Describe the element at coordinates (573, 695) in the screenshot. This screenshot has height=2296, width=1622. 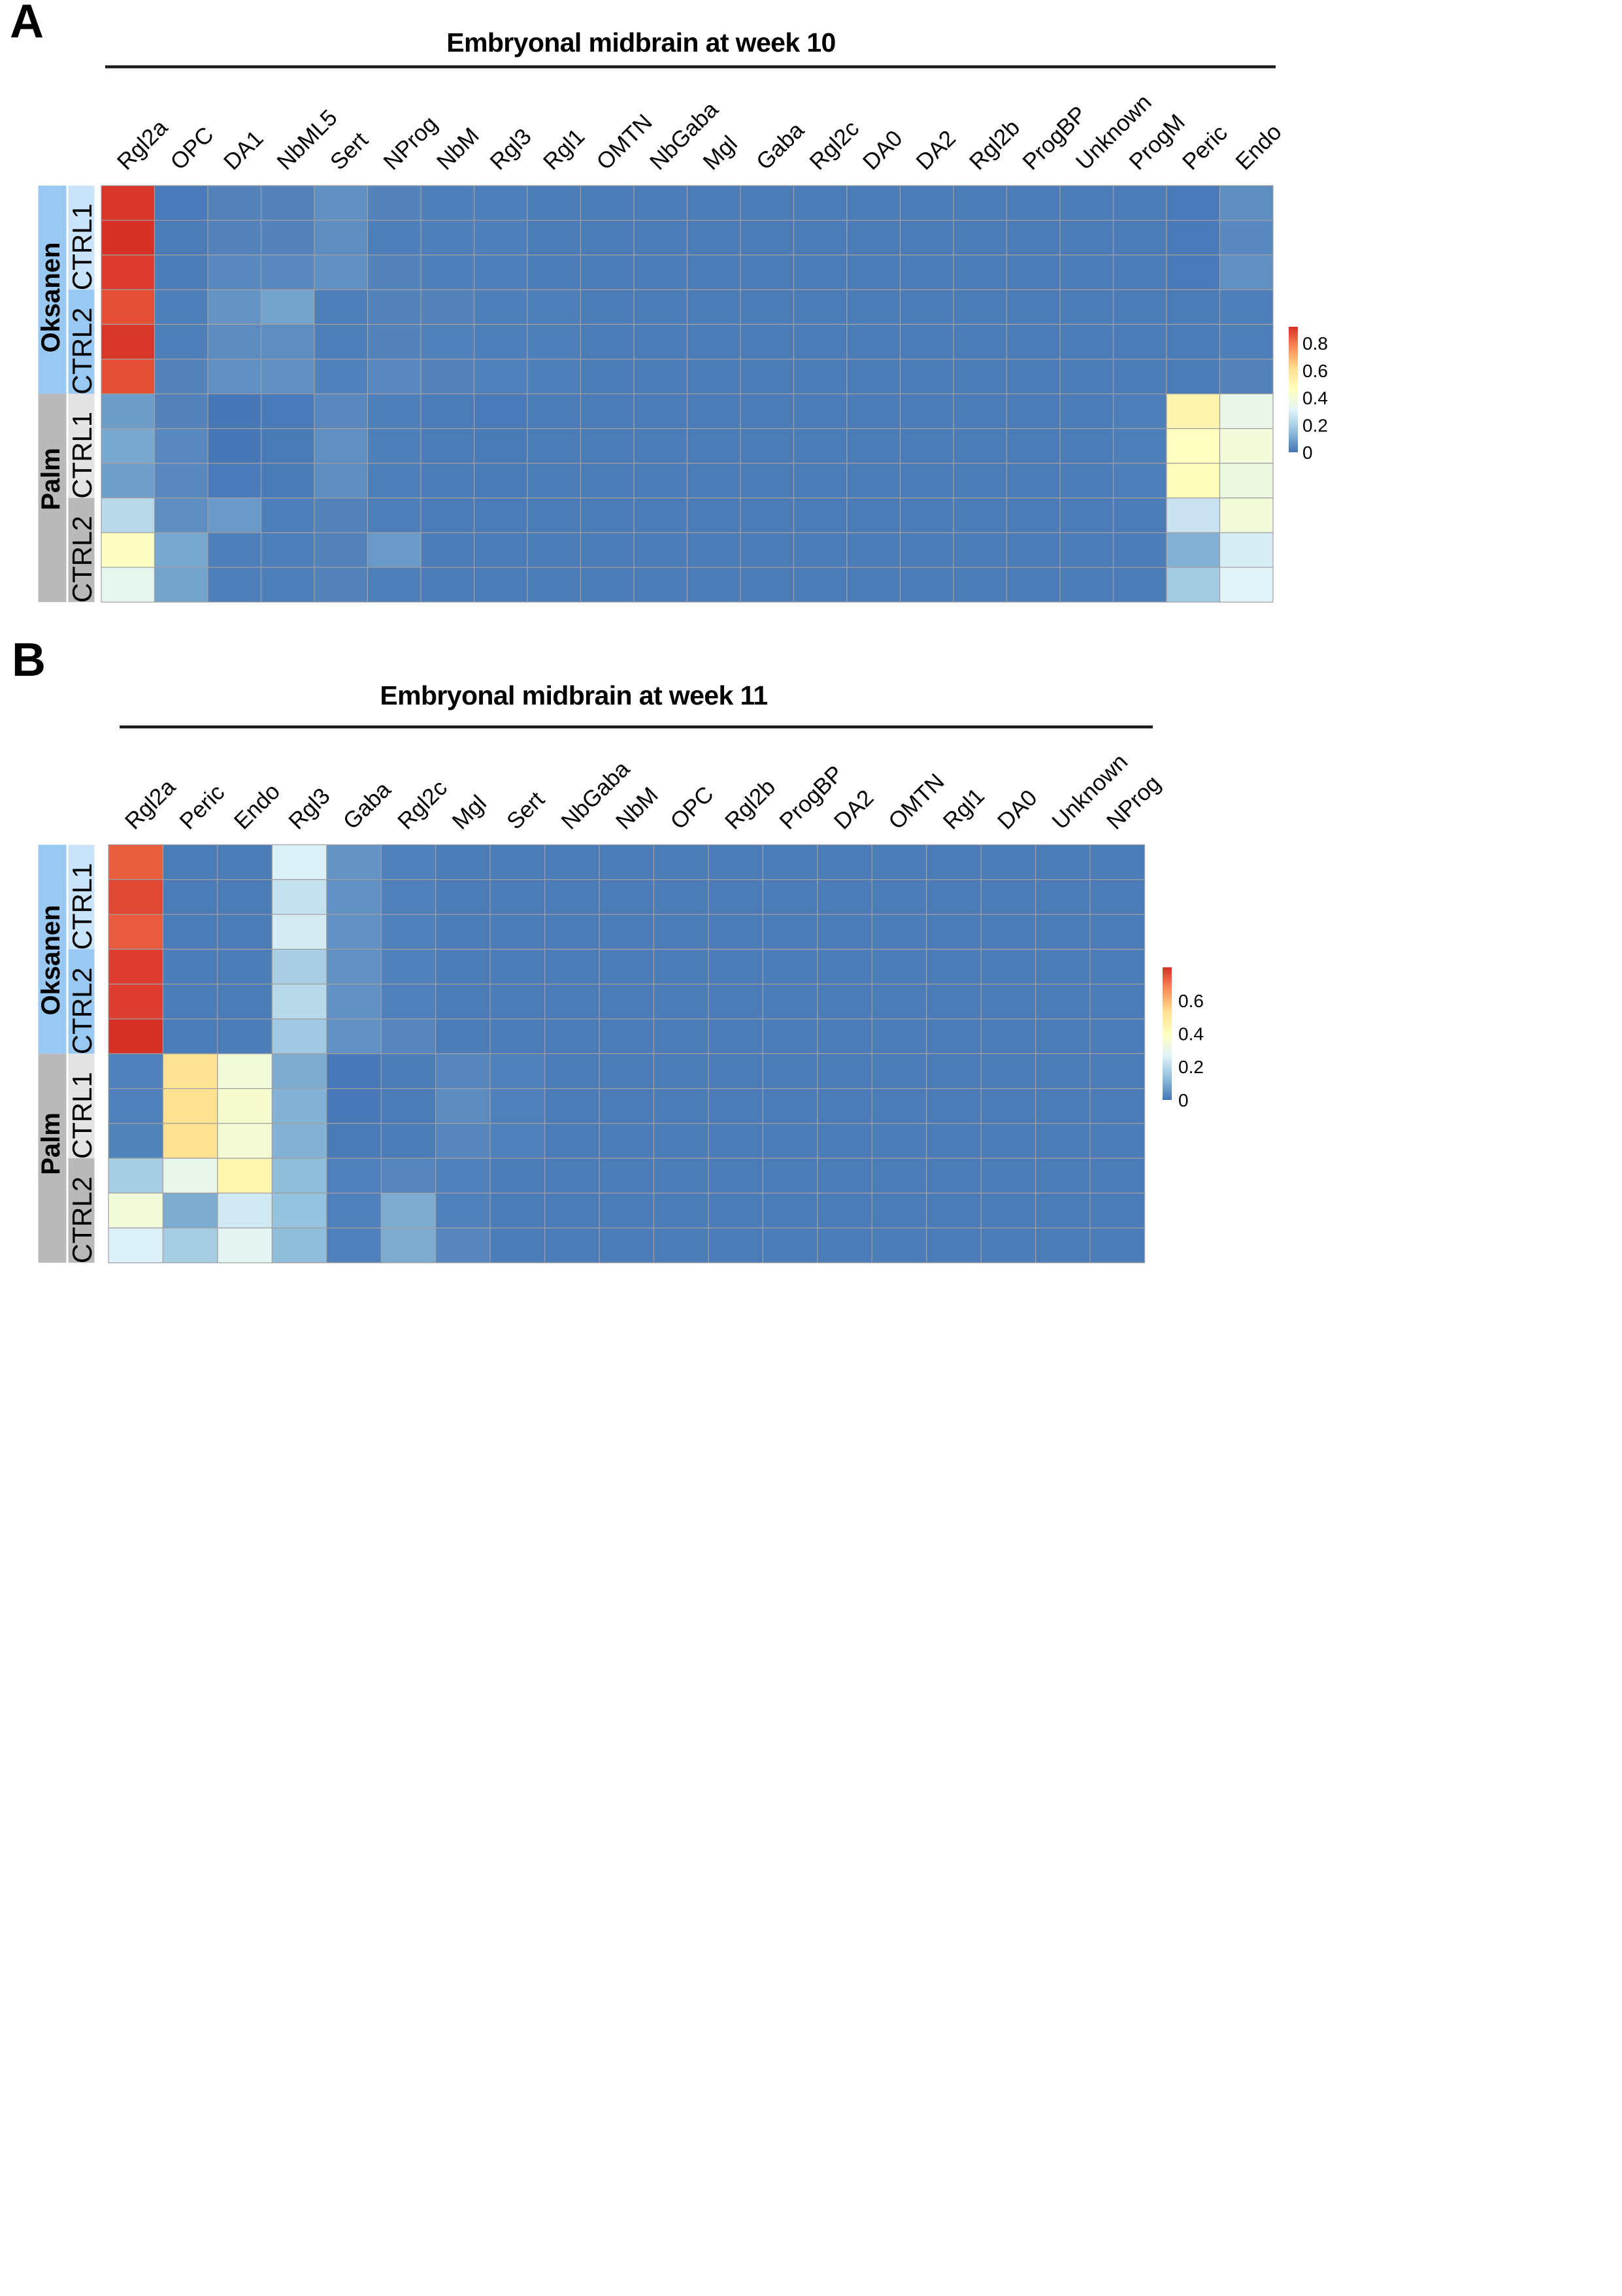
I see `svg-text: Embryonal midbrain at week 11` at that location.